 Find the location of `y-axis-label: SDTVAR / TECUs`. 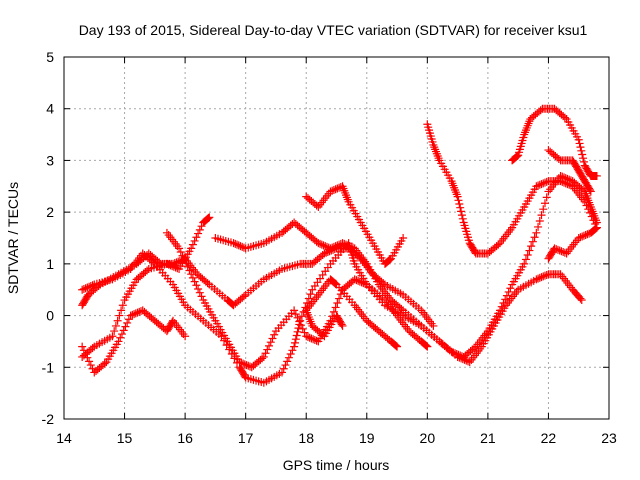

y-axis-label: SDTVAR / TECUs is located at coordinates (13, 238).